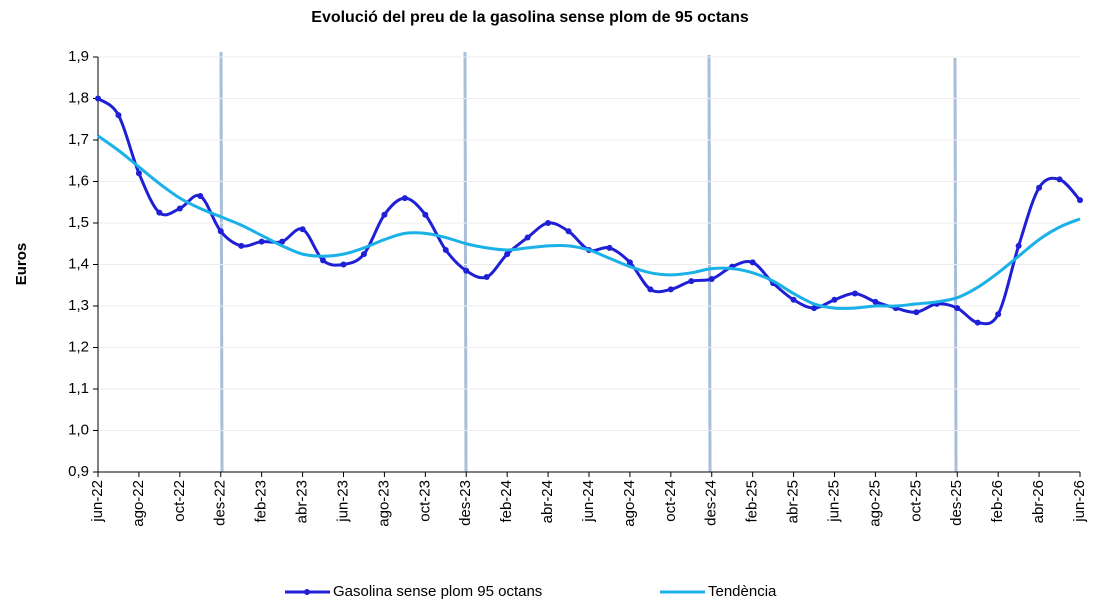 This screenshot has width=1096, height=608. What do you see at coordinates (915, 501) in the screenshot?
I see `x-tick-label: oct-25` at bounding box center [915, 501].